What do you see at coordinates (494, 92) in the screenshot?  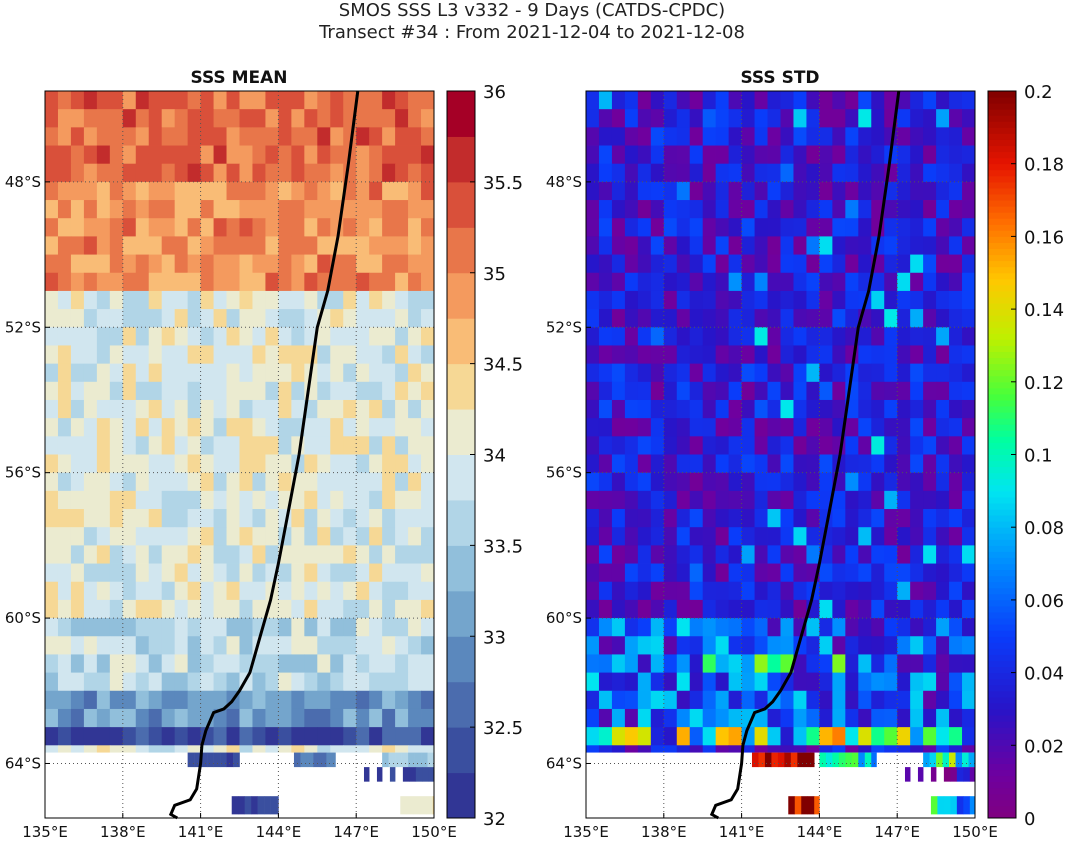 I see `colorbar-tick-label: 36` at bounding box center [494, 92].